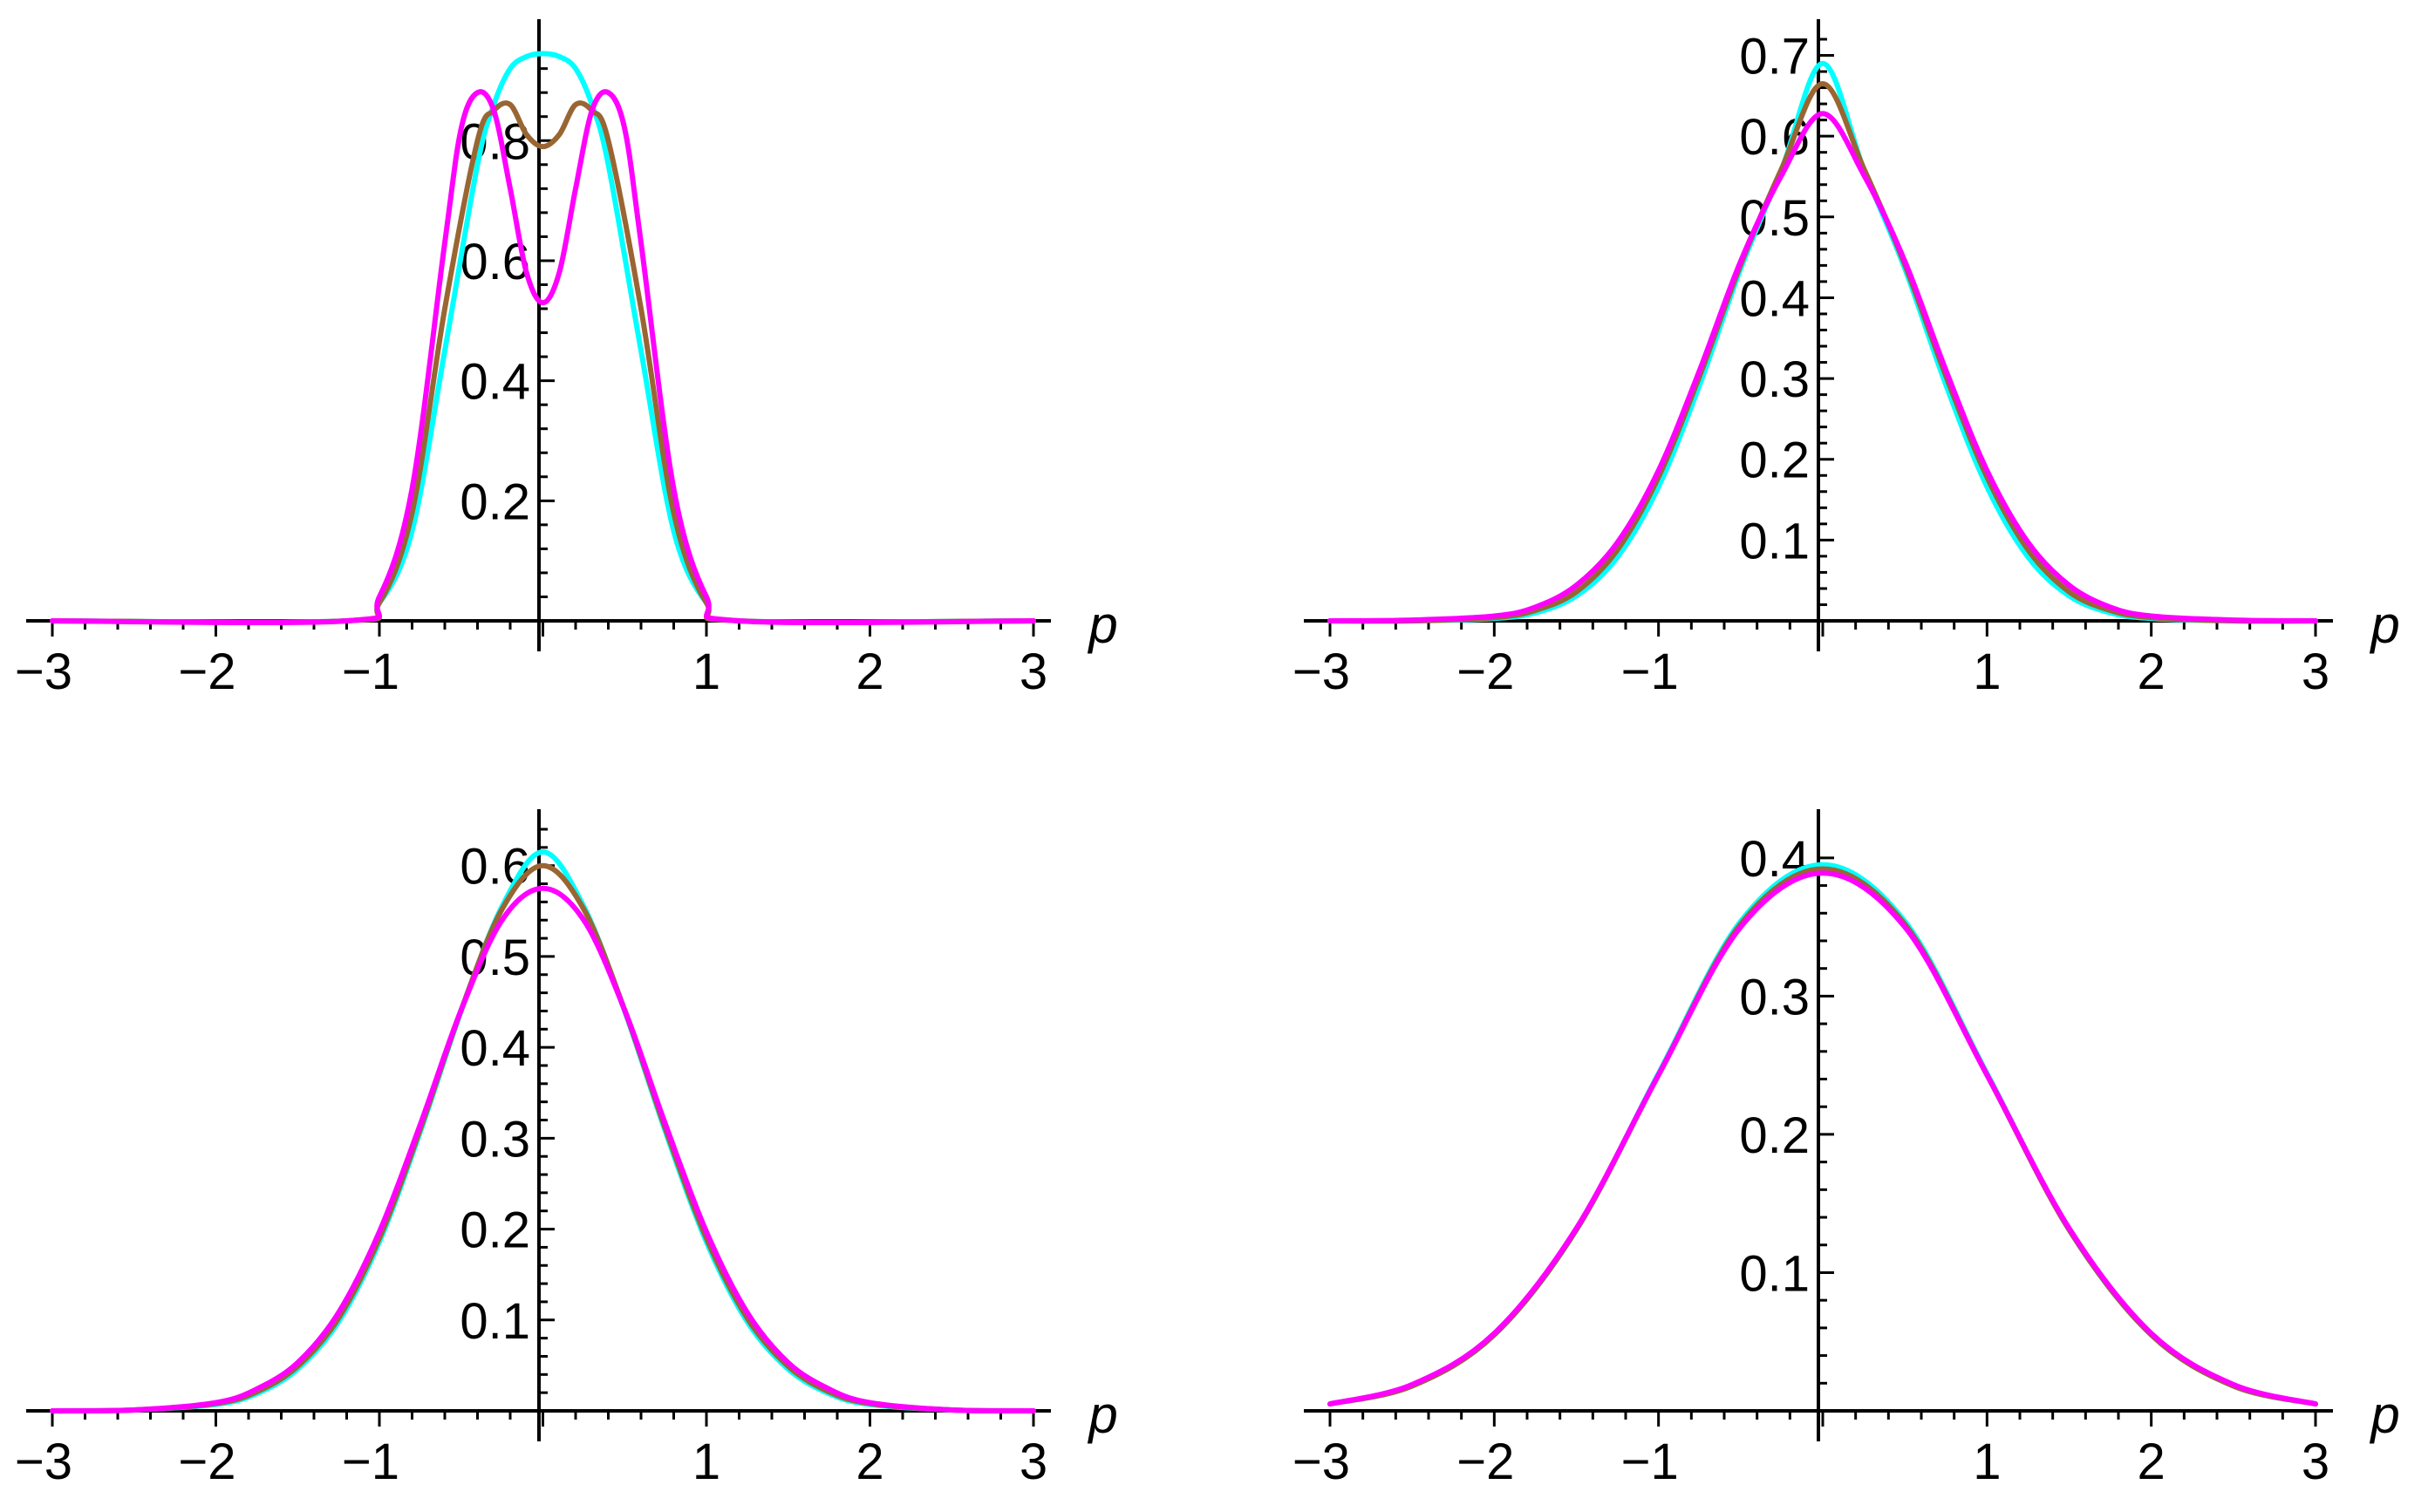  I want to click on y-tick-label: 0.6, so click(495, 867).